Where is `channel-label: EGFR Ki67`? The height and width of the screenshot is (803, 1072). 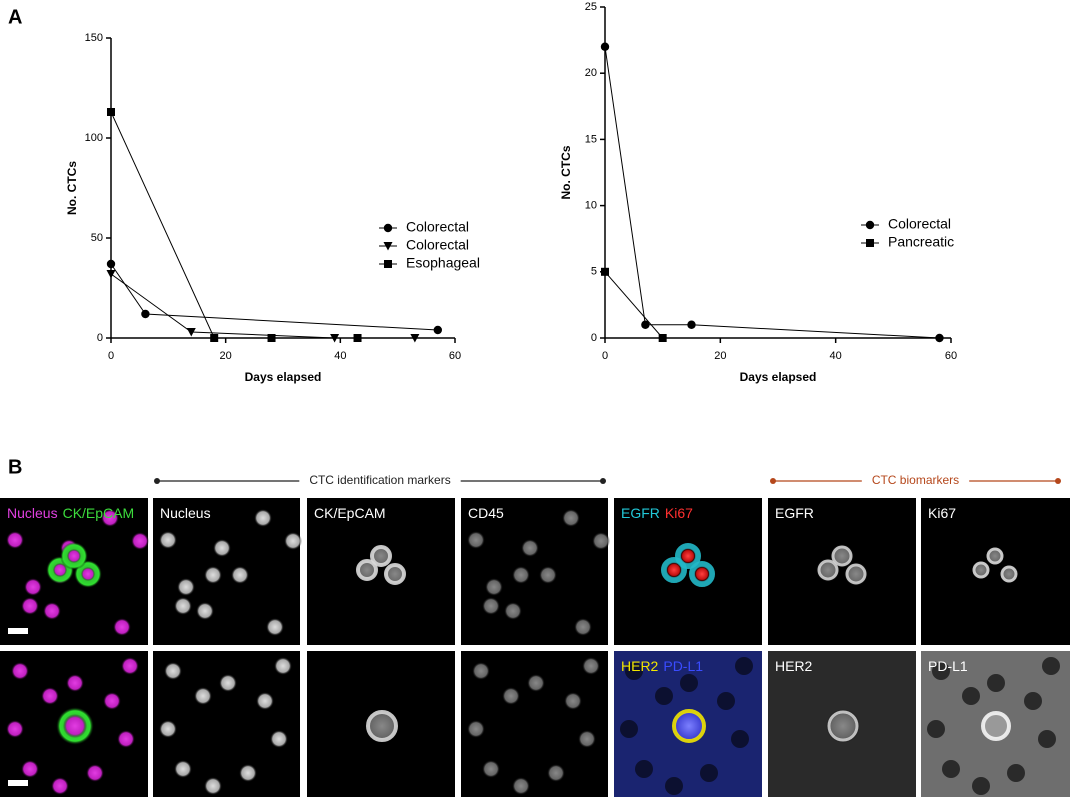 channel-label: EGFR Ki67 is located at coordinates (657, 513).